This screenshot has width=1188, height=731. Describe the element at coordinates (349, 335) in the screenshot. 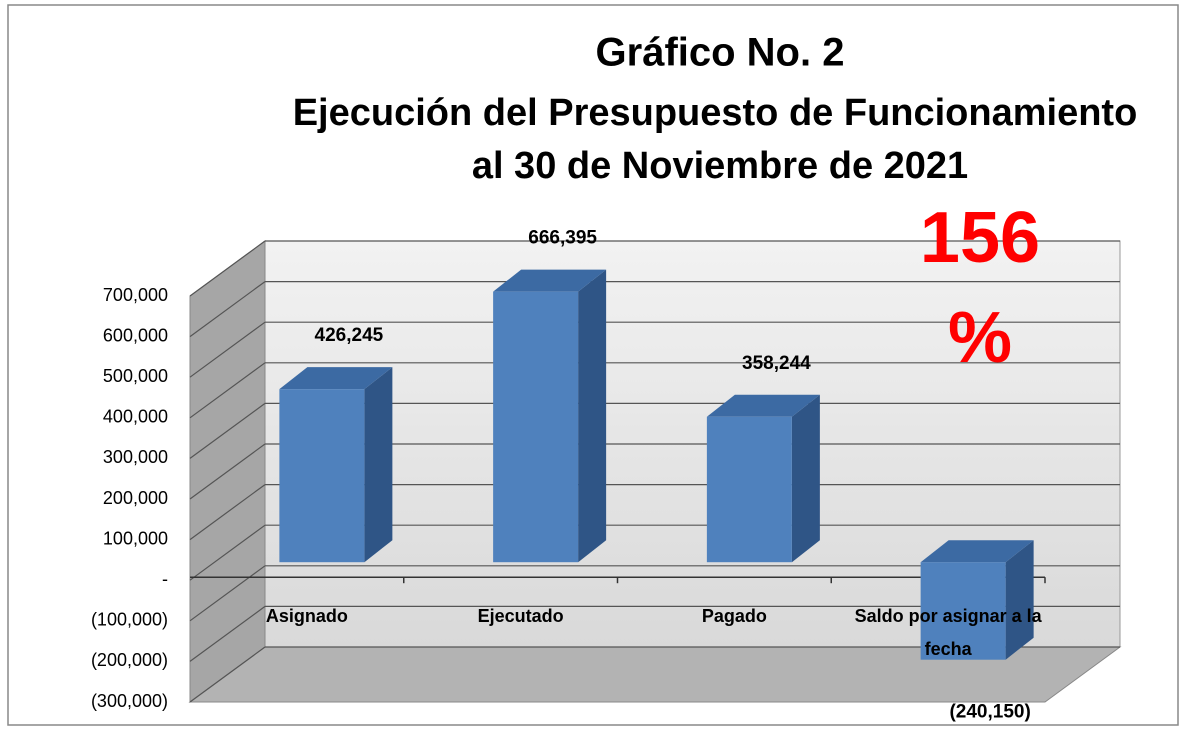

I see `value-label: 426,245` at that location.